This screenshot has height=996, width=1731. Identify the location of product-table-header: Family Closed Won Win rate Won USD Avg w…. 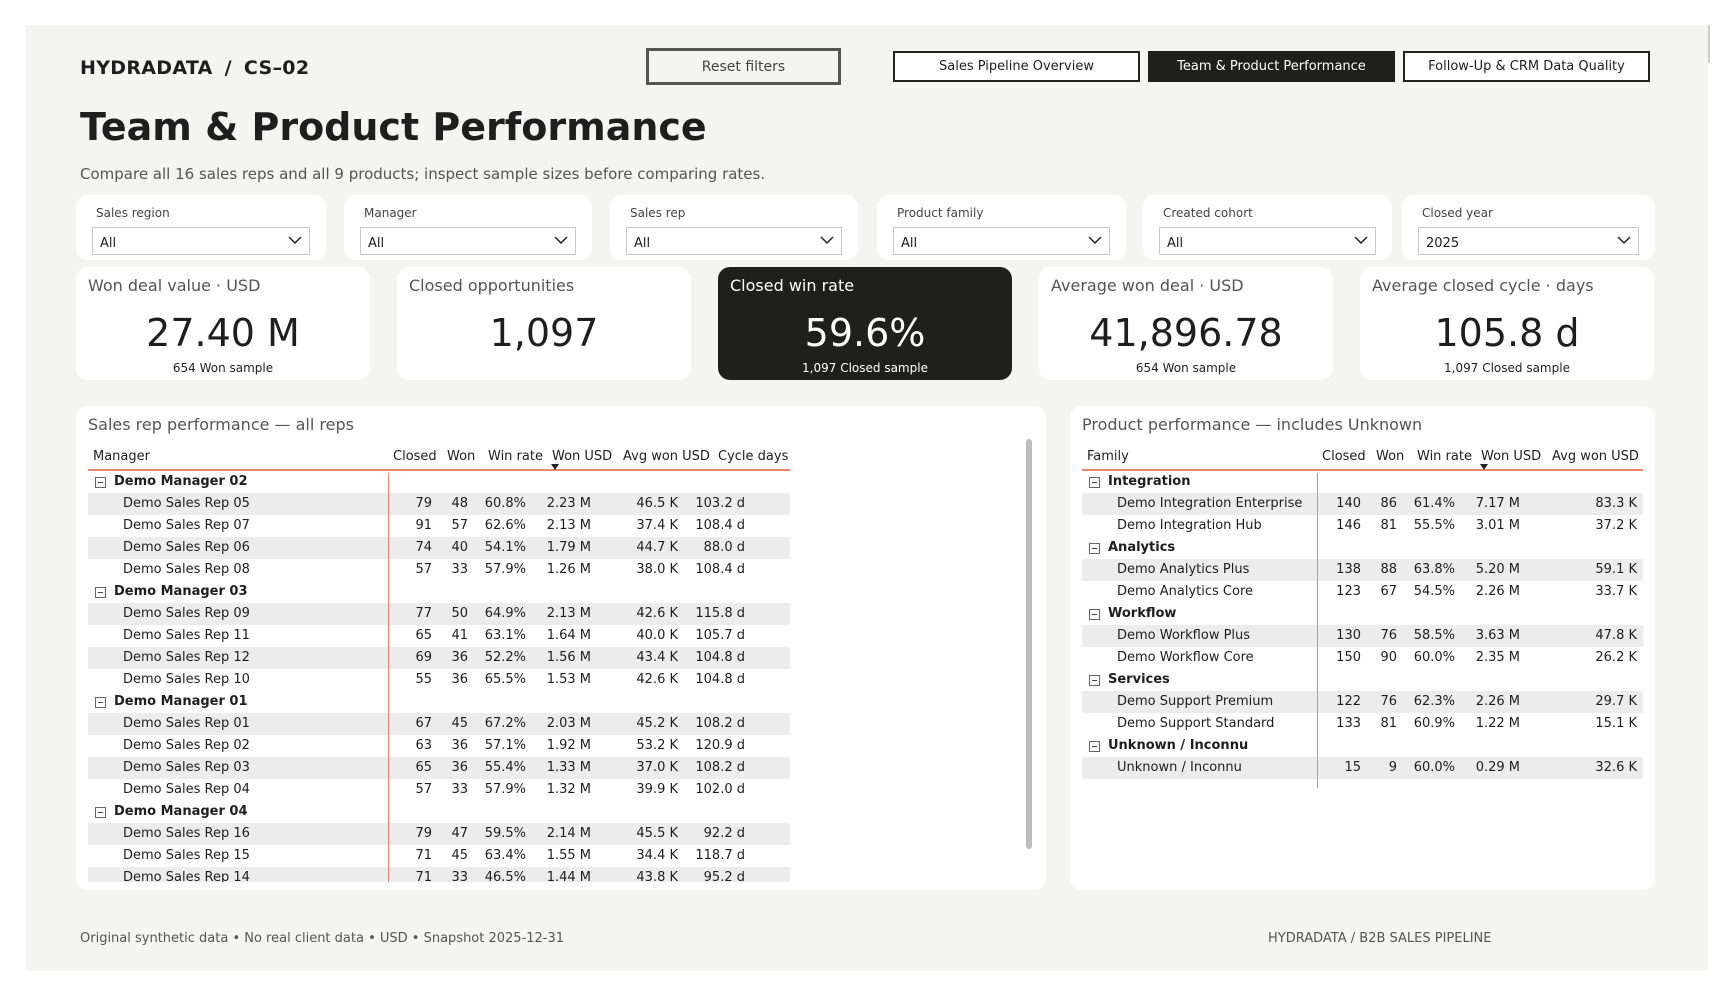
(1362, 457).